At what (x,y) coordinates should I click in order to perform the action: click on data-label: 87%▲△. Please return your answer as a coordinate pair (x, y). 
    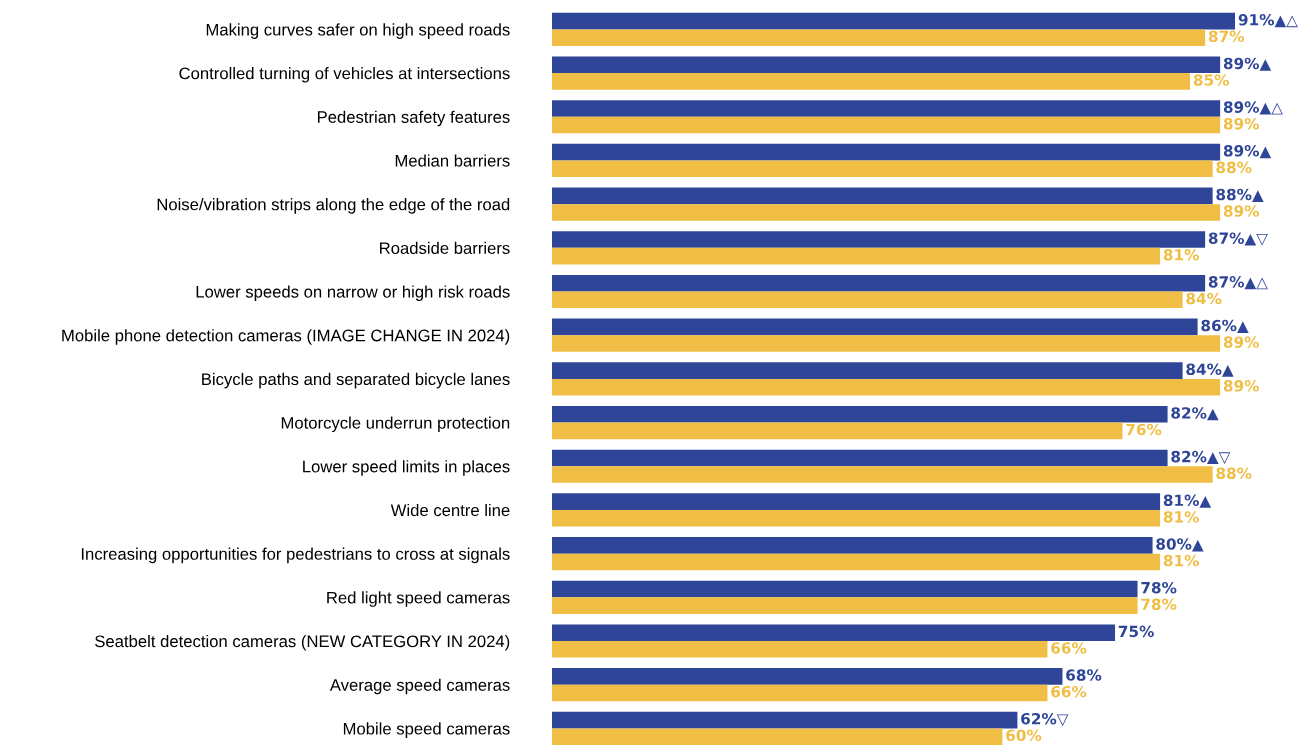
    Looking at the image, I should click on (1238, 283).